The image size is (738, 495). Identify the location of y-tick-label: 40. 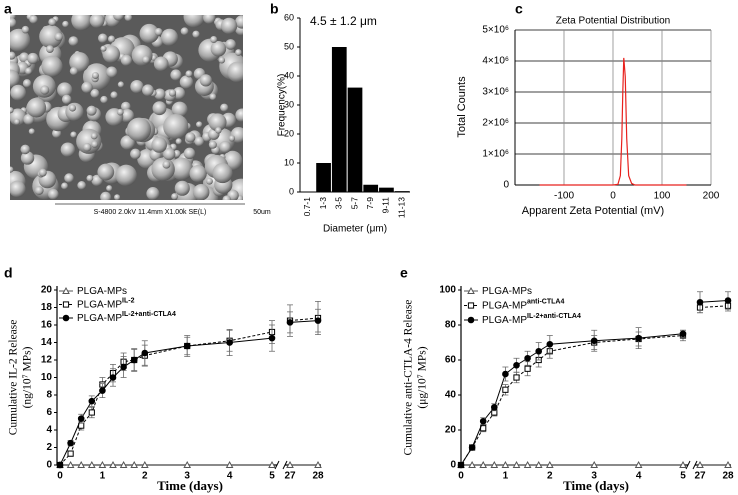
(289, 75).